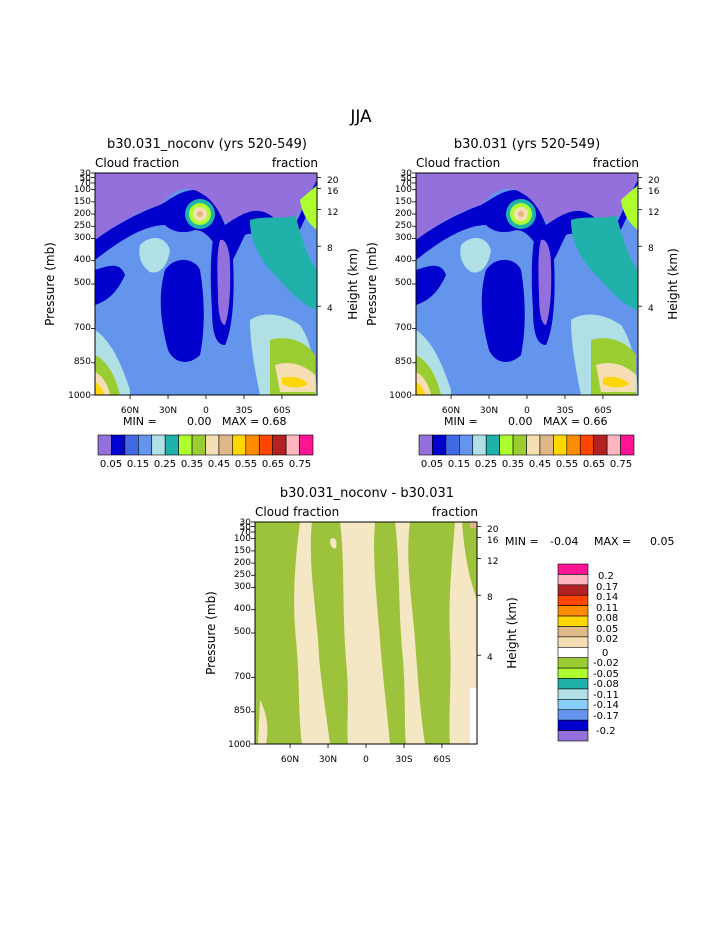  Describe the element at coordinates (606, 684) in the screenshot. I see `colorbar-label: -0.08` at that location.